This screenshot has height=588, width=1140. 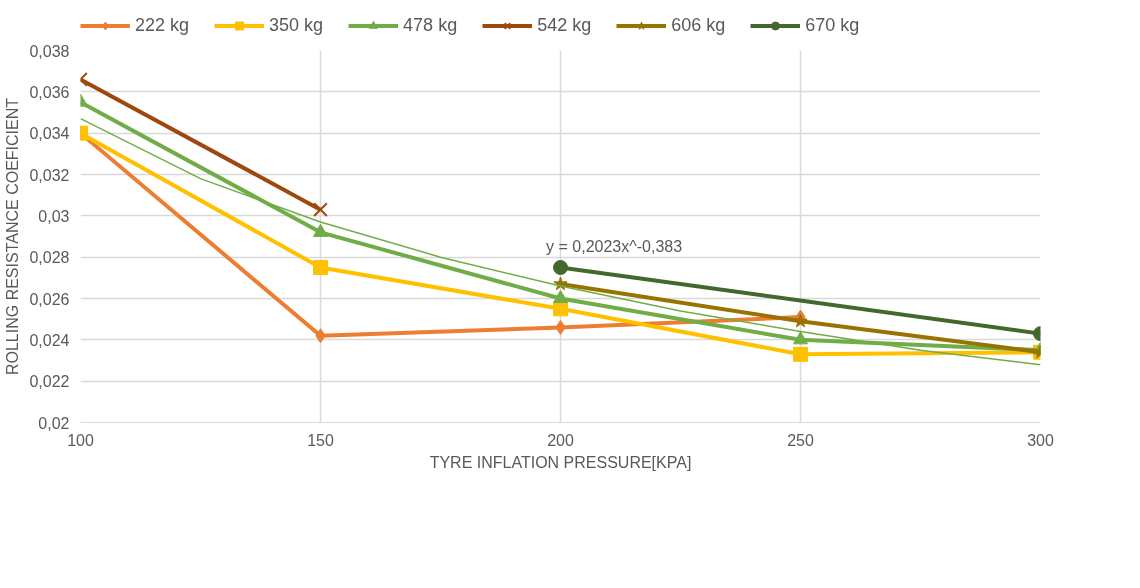 I want to click on y-tick-label: 0,028, so click(x=49, y=258).